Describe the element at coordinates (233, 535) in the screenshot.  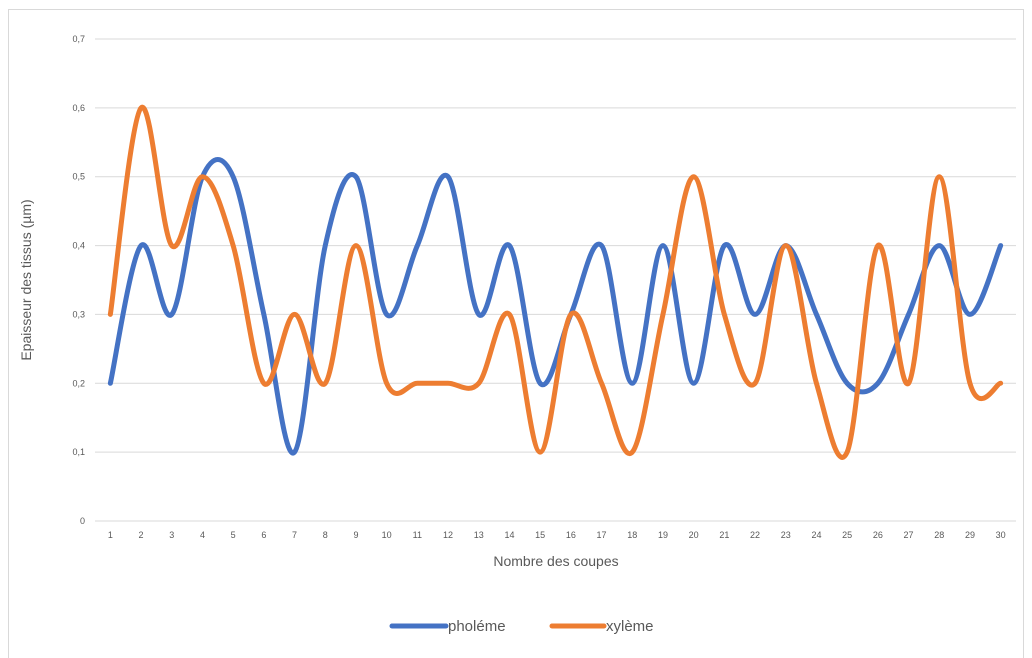
I see `x-tick-label: 5` at that location.